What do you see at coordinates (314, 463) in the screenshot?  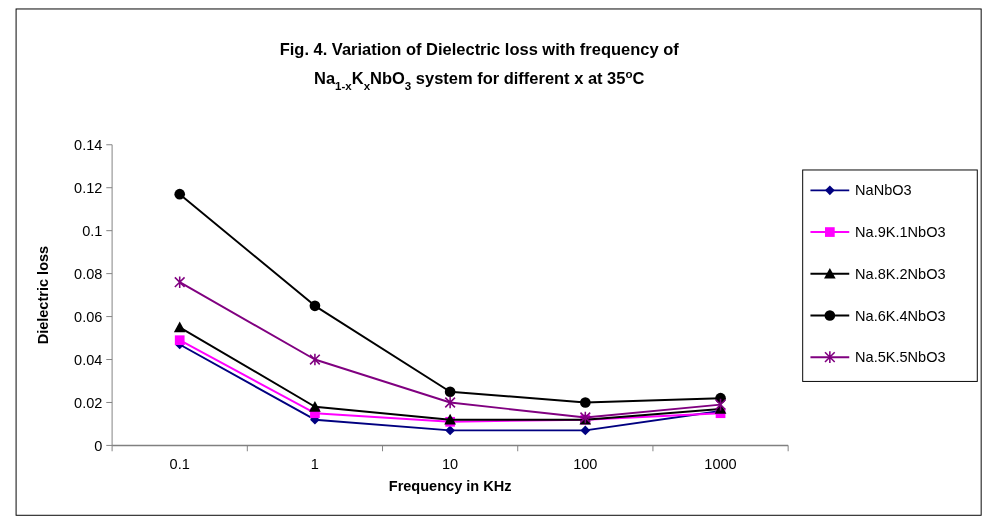 I see `x-tick-label: 1` at bounding box center [314, 463].